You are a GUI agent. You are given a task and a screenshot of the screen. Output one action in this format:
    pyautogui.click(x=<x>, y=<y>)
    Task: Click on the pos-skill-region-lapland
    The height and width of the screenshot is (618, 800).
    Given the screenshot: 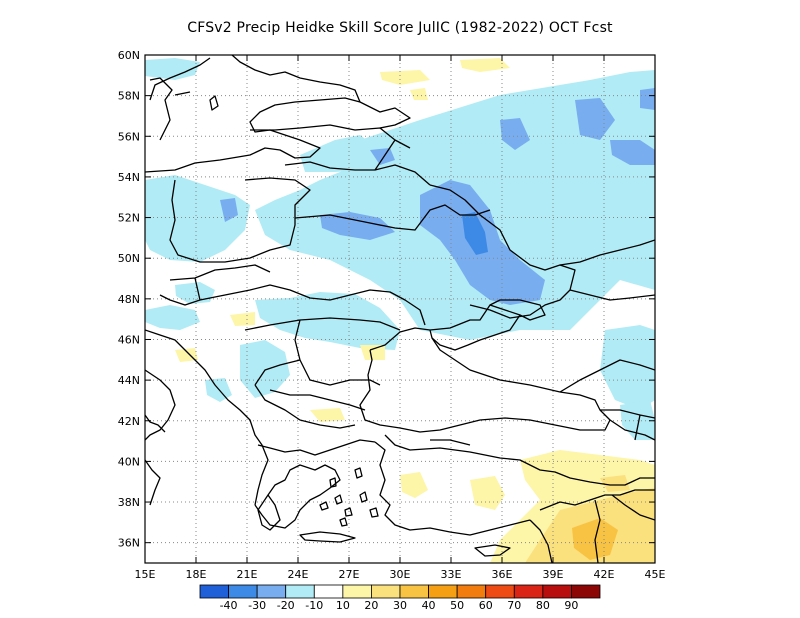 What is the action you would take?
    pyautogui.click(x=405, y=77)
    